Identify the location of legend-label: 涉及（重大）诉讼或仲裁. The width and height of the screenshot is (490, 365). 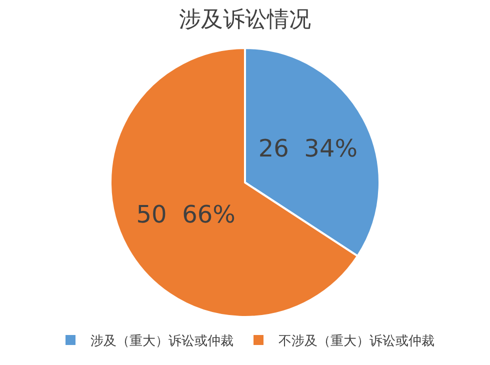
(162, 342).